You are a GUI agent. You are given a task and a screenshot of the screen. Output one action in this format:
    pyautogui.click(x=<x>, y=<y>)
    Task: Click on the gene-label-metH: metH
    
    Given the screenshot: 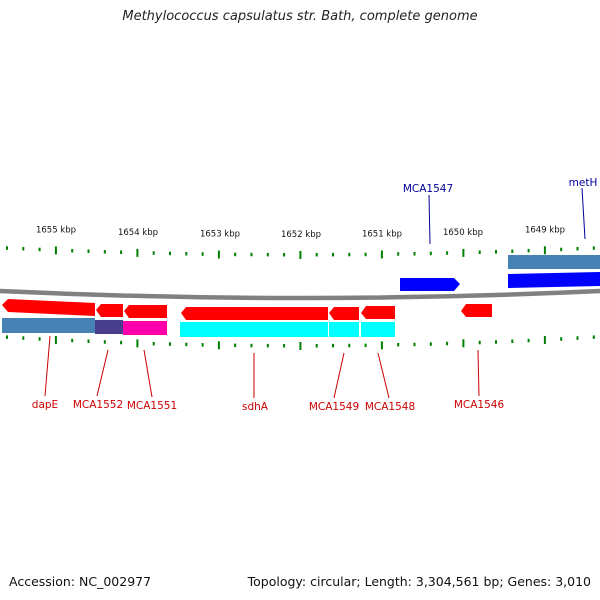 What is the action you would take?
    pyautogui.click(x=583, y=183)
    